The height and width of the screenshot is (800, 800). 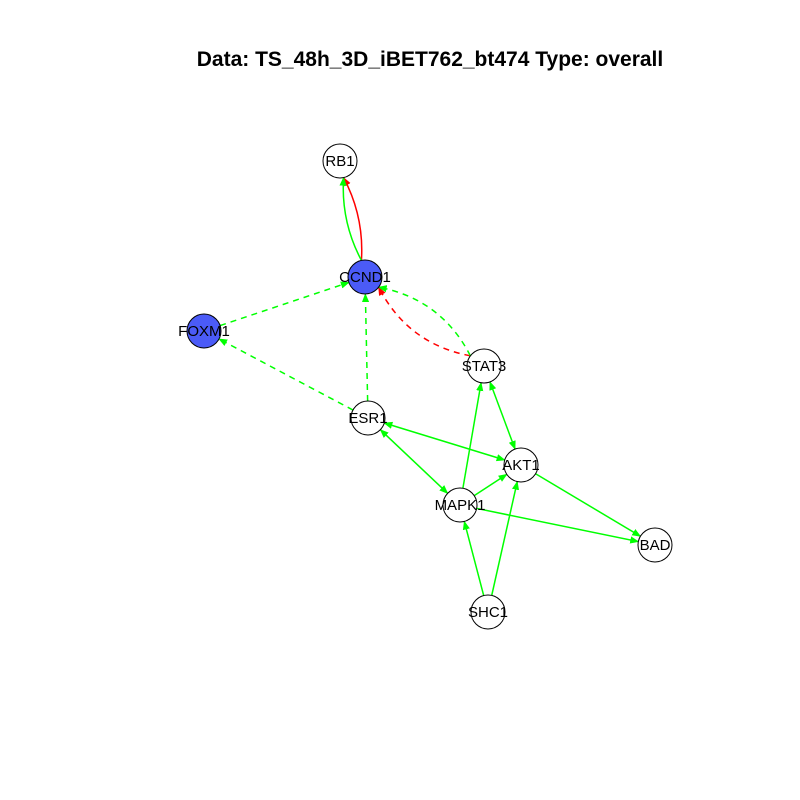 I want to click on node-shc1: SHC1, so click(x=488, y=612).